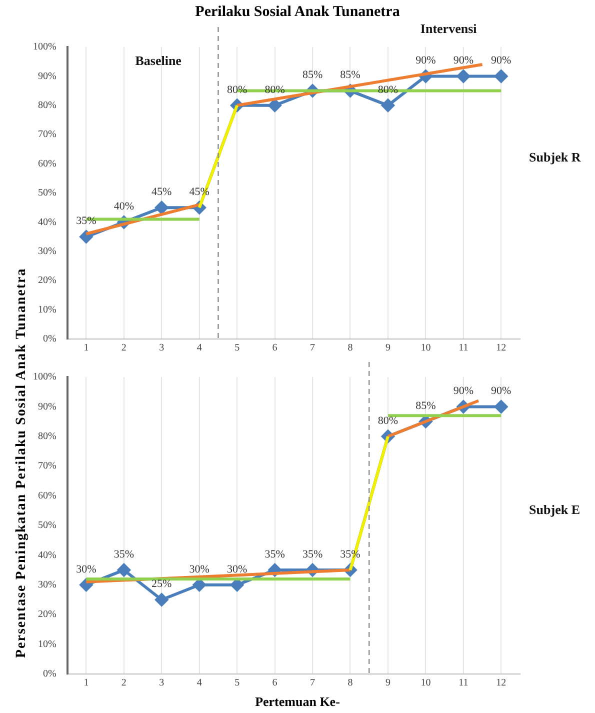 This screenshot has width=595, height=713. I want to click on annotation: Baseline, so click(158, 60).